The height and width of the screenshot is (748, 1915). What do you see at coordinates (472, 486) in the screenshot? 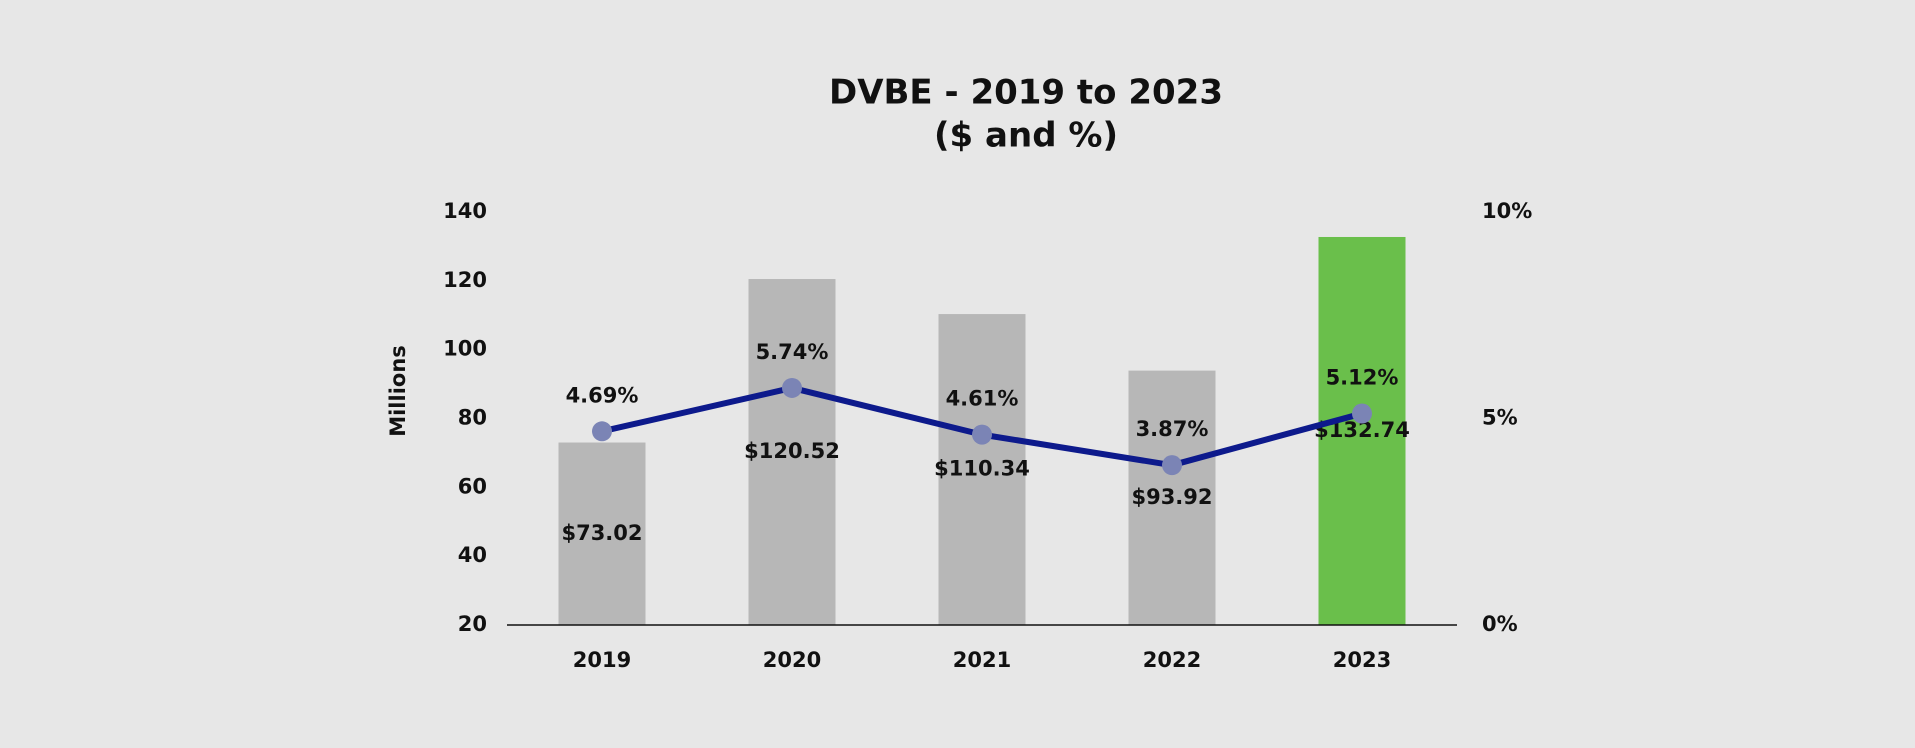
I see `y-tick-label: 60` at bounding box center [472, 486].